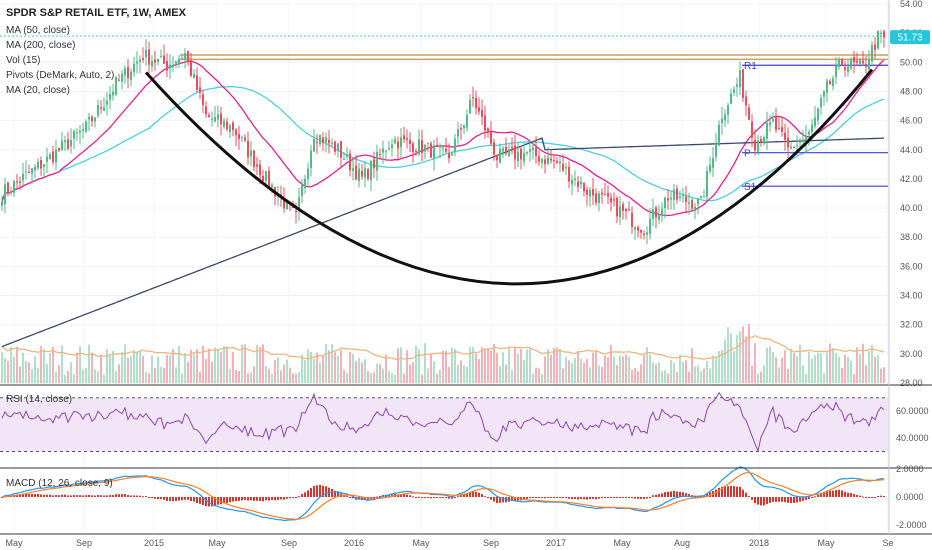 The image size is (932, 550). I want to click on price-tick-label: 54.00, so click(911, 4).